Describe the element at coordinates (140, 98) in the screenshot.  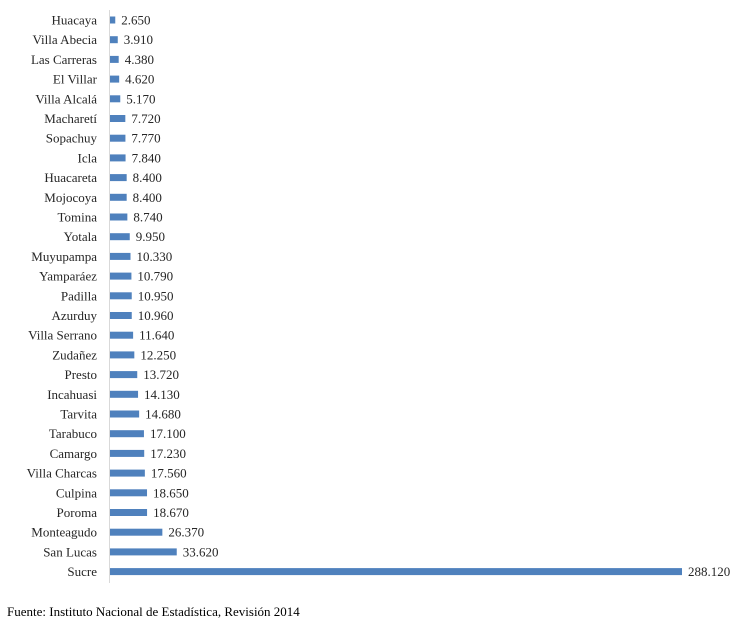
I see `value-label: 5.170` at that location.